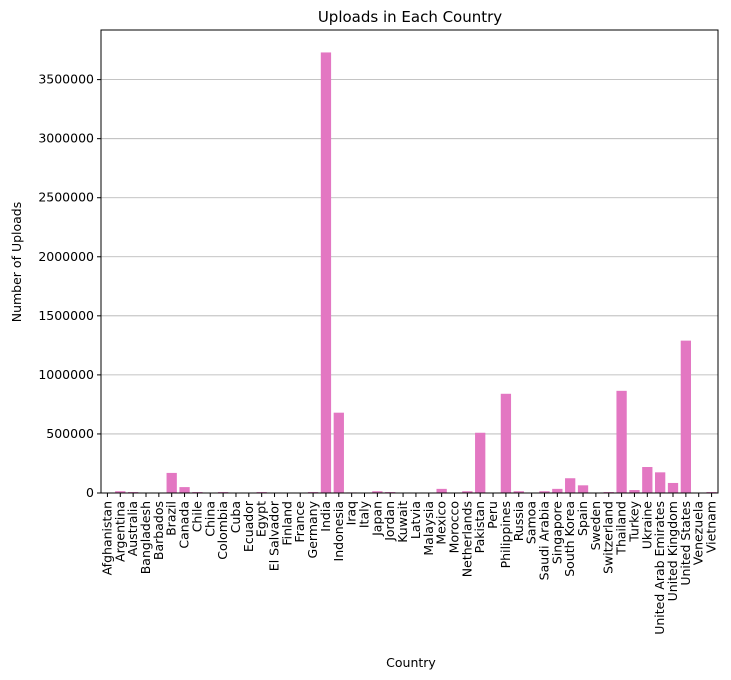 Image resolution: width=731 pixels, height=680 pixels. What do you see at coordinates (209, 519) in the screenshot?
I see `x-tick-label: China` at bounding box center [209, 519].